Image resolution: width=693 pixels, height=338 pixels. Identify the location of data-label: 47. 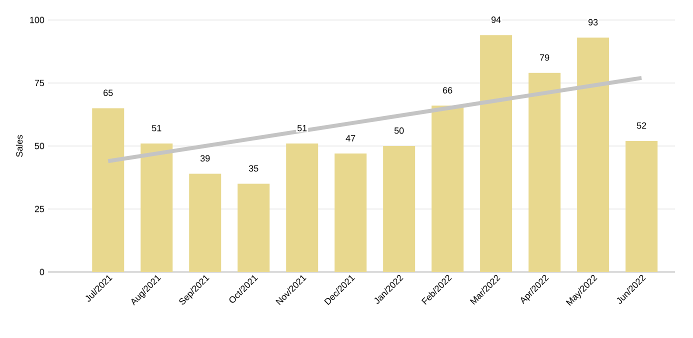
(351, 138).